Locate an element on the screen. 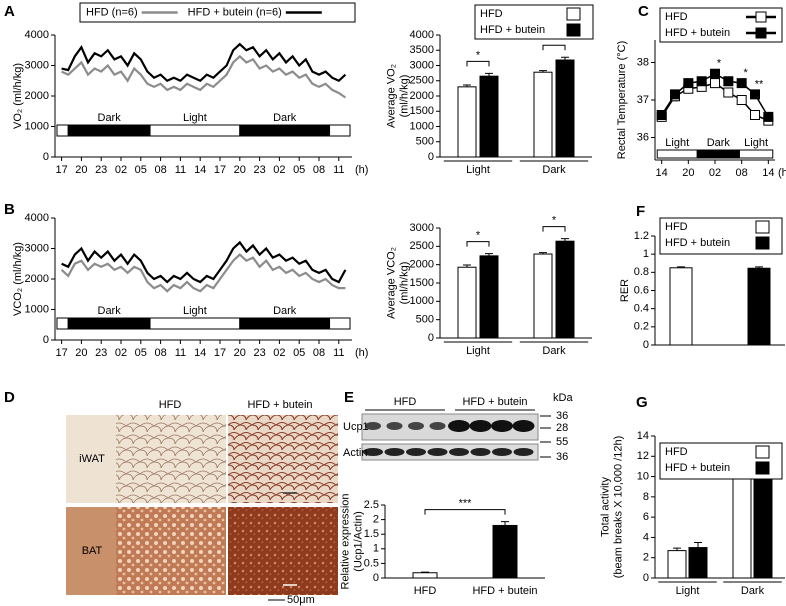  row-label: BAT is located at coordinates (92, 551).